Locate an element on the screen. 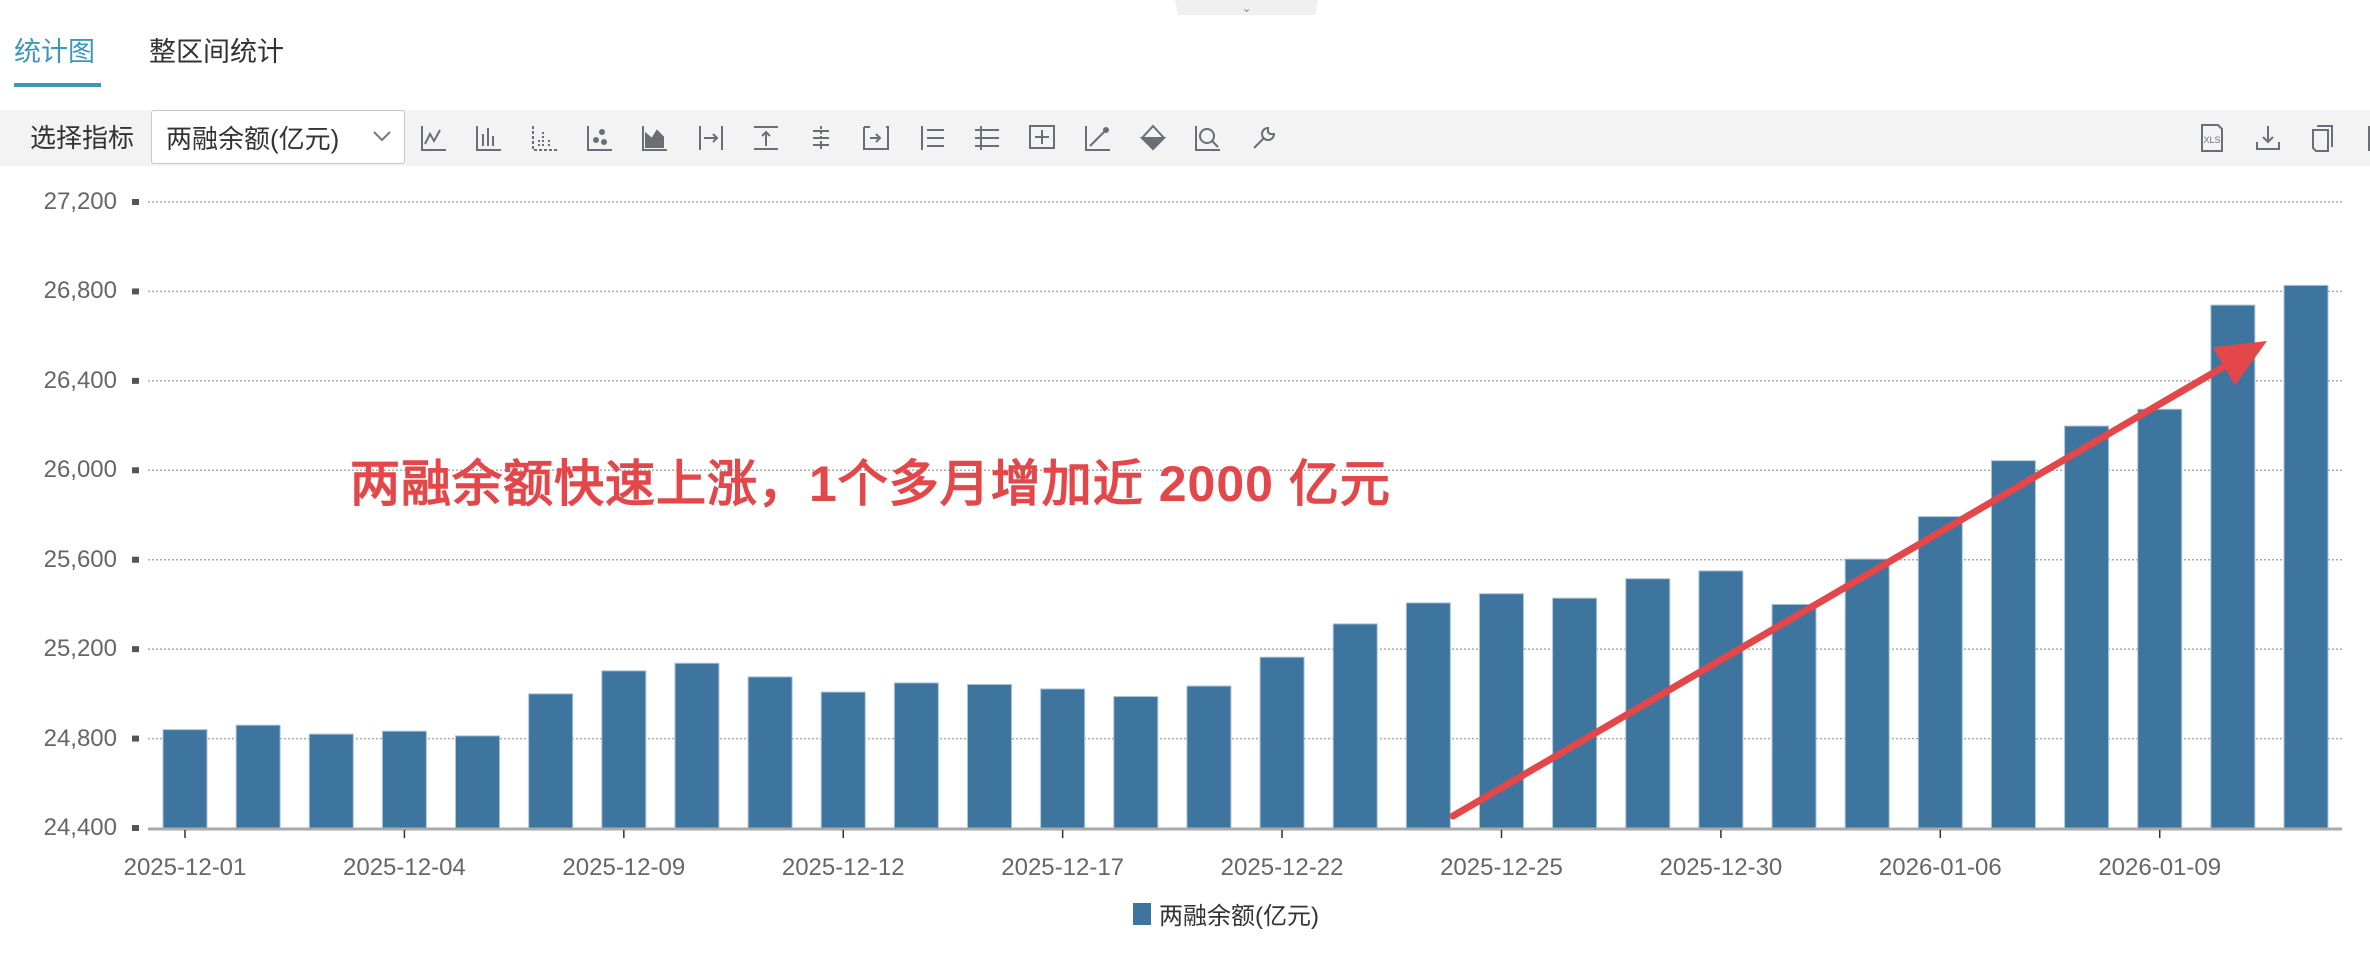 This screenshot has height=956, width=2370. x-tick-label: 2026-01-06 is located at coordinates (1940, 867).